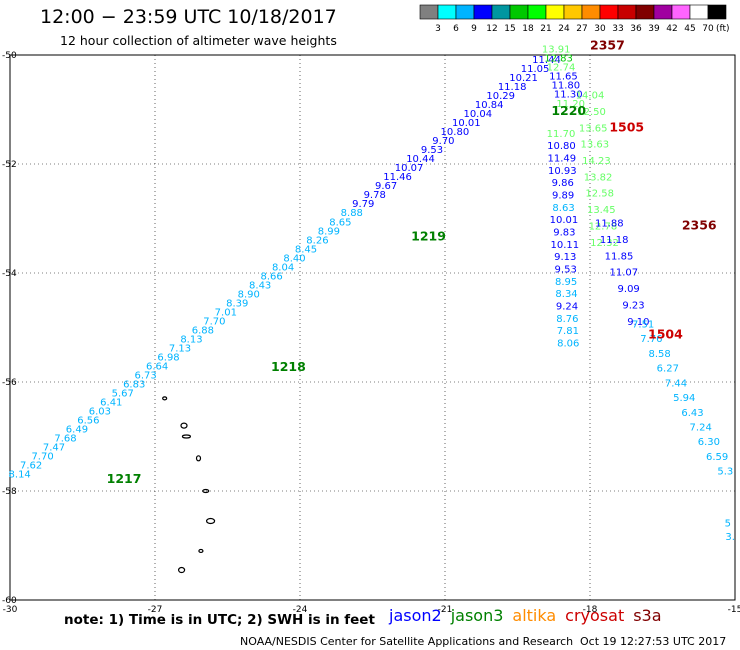  What do you see at coordinates (574, 29) in the screenshot?
I see `legend-tick-labels: 3 6 9 12 15 18 21 24 27 30 33 36 39 42 45 70` at bounding box center [574, 29].